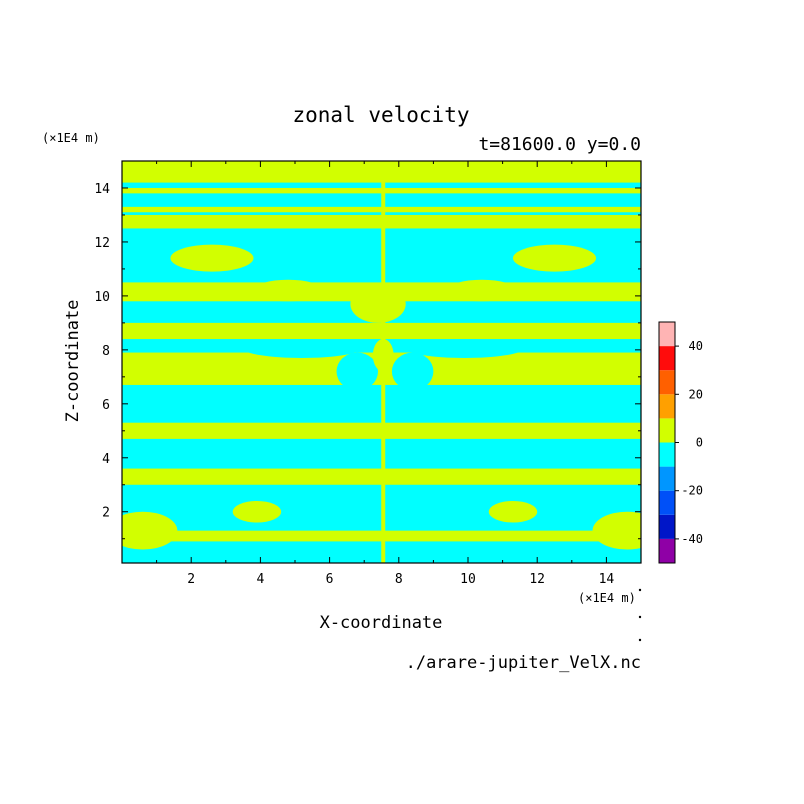  Describe the element at coordinates (523, 663) in the screenshot. I see `source-file-label: ./arare-jupiter_VelX.nc` at that location.